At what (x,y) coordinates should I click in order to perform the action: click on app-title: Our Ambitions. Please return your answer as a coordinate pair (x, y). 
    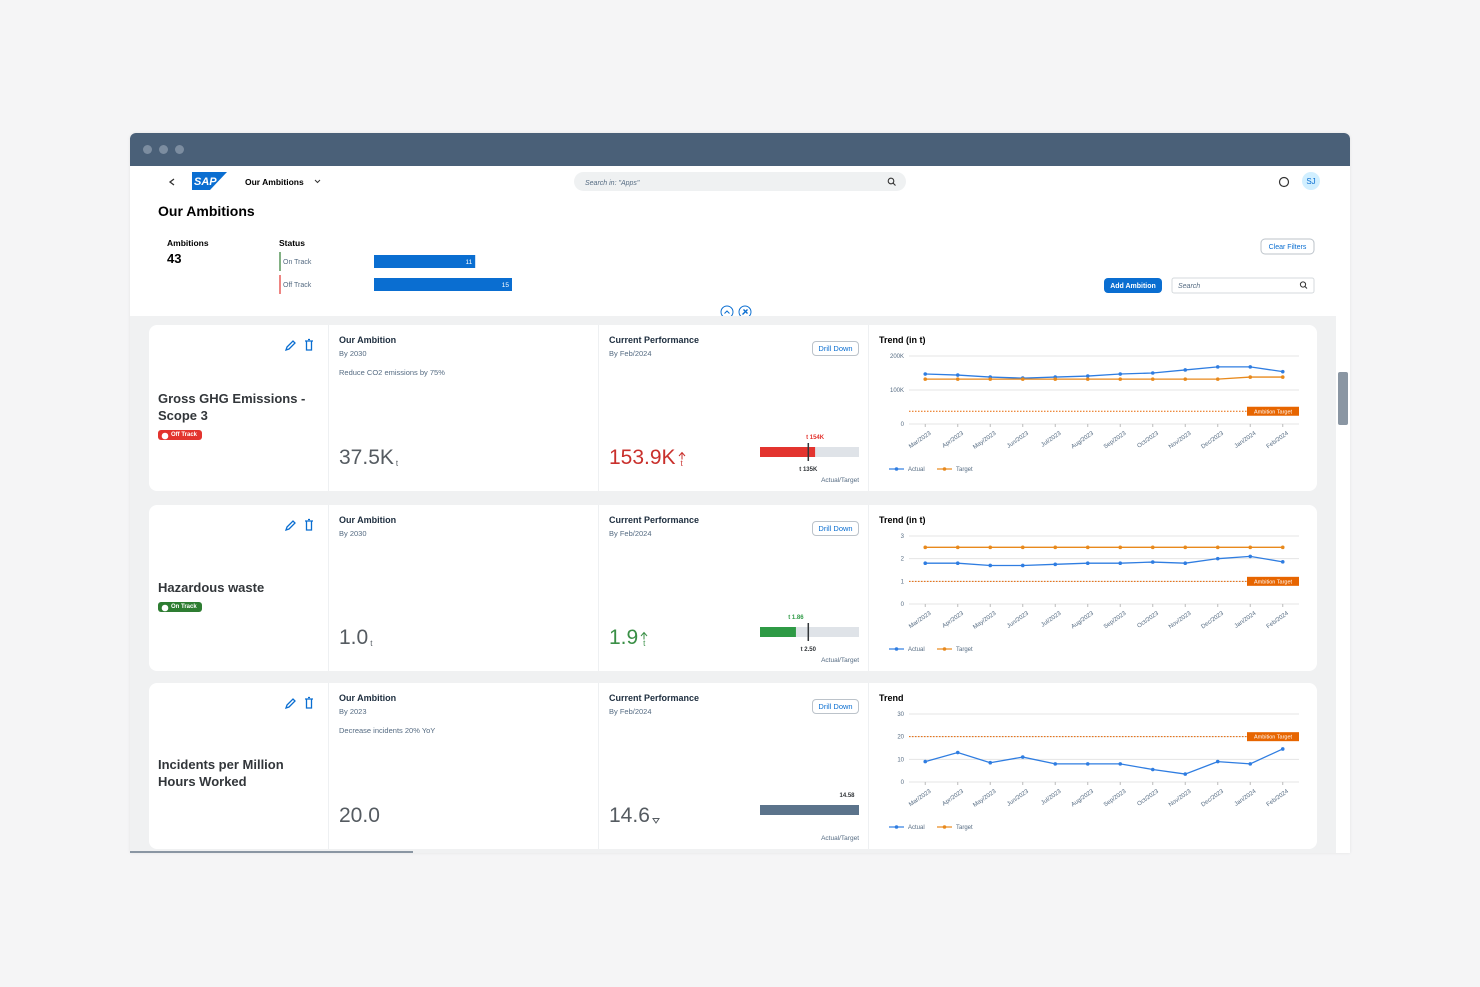
    Looking at the image, I should click on (274, 182).